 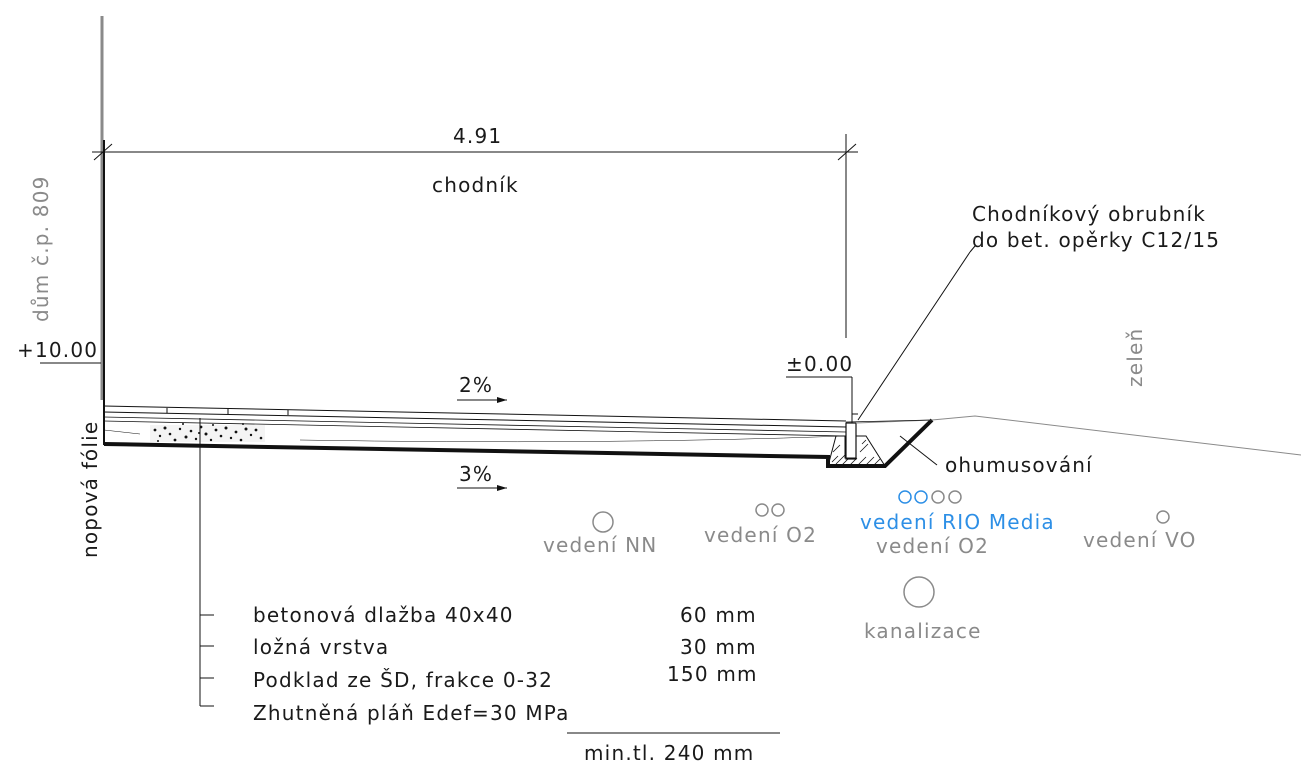 What do you see at coordinates (856, 440) in the screenshot?
I see `curb` at bounding box center [856, 440].